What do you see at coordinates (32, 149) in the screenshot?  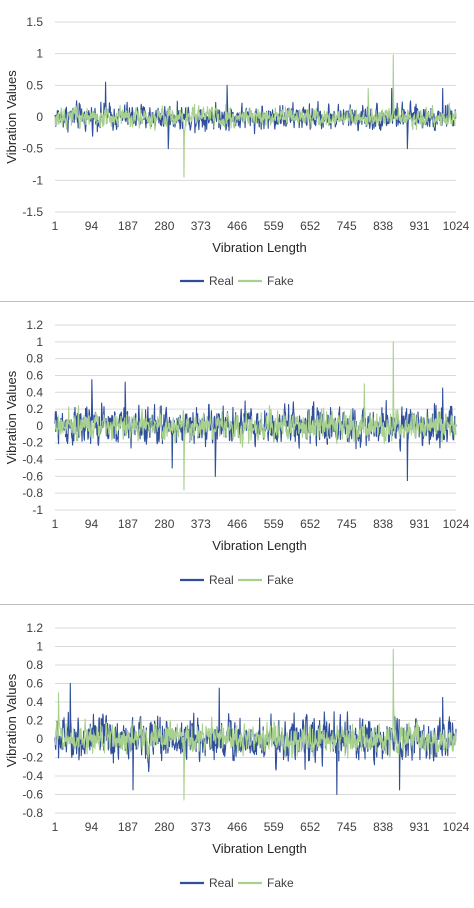 I see `y-tick-label: -0.5` at bounding box center [32, 149].